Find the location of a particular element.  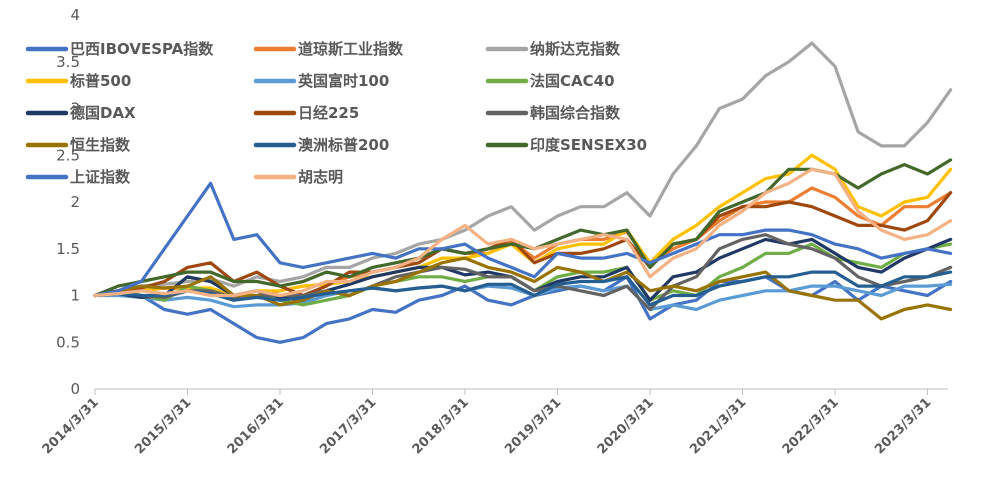

legend-label: 胡志明 is located at coordinates (320, 177).